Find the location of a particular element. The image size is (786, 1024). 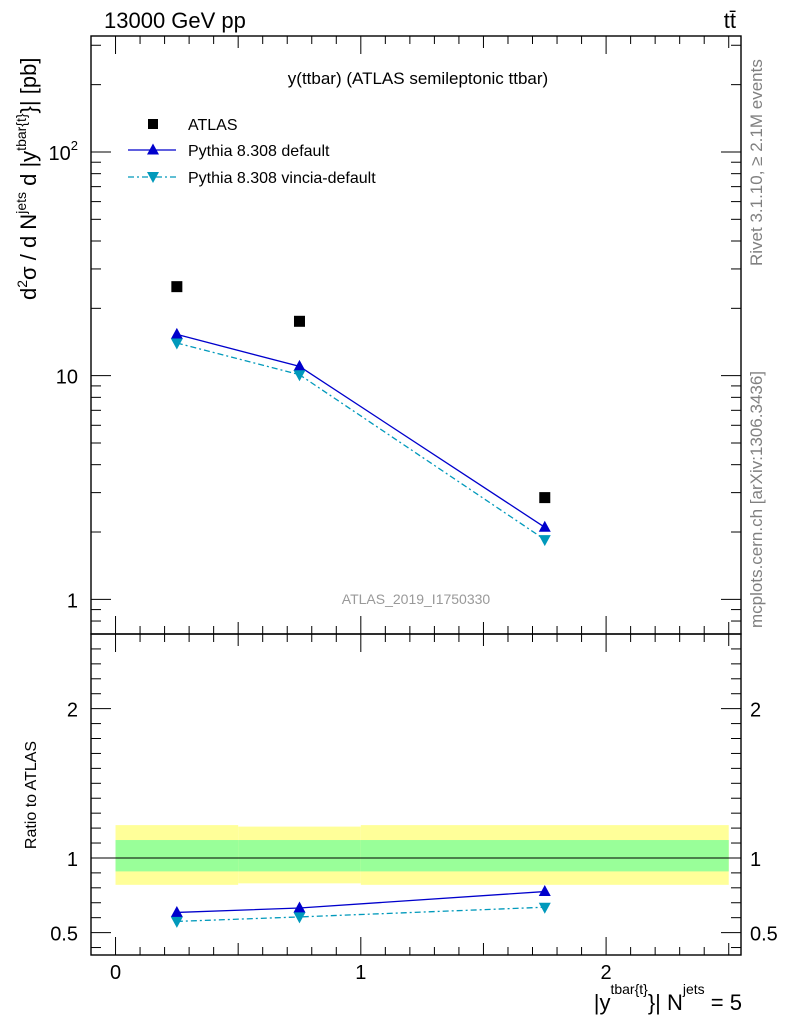

legend-entry-atlas: ATLAS is located at coordinates (193, 125).